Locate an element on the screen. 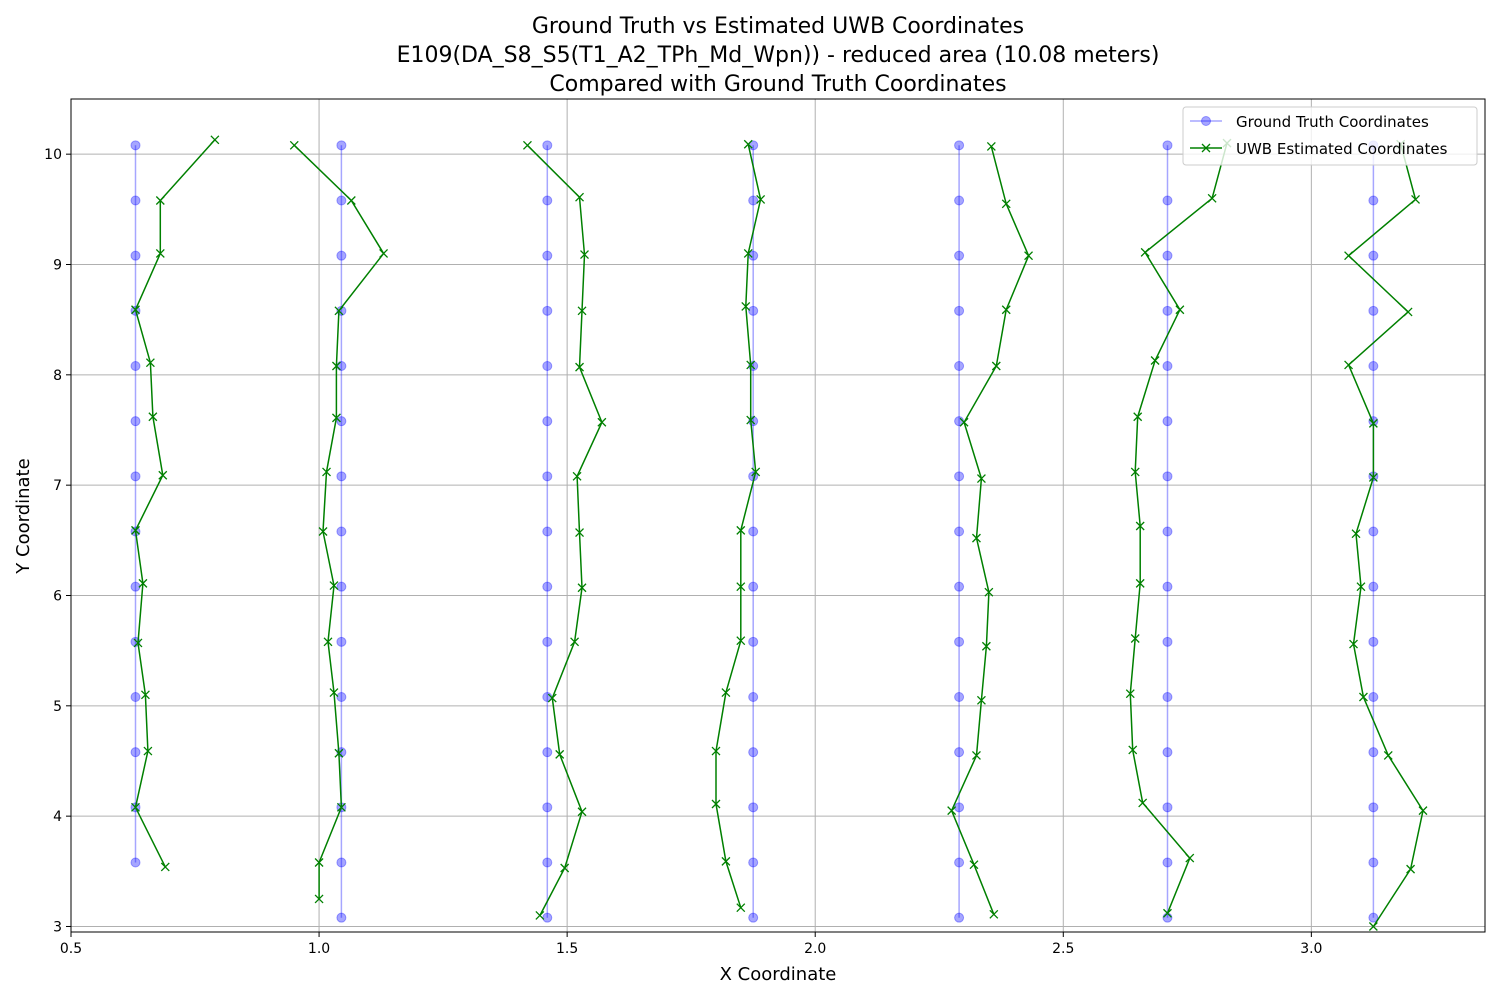  y-tick-label: 3 is located at coordinates (57, 927).